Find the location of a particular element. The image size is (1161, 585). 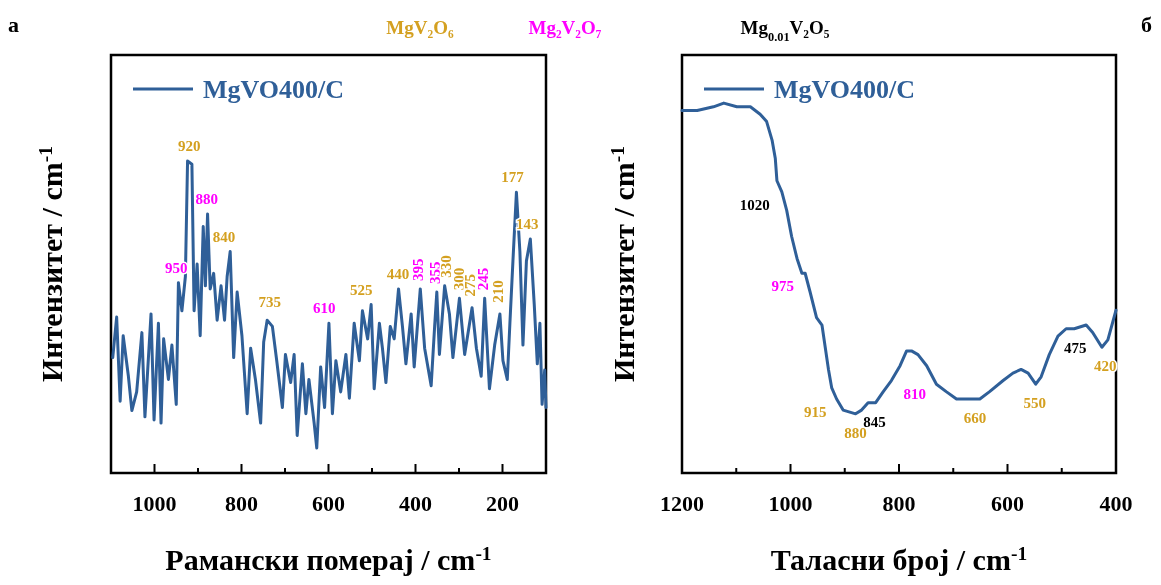

annotation: 880 is located at coordinates (206, 199).